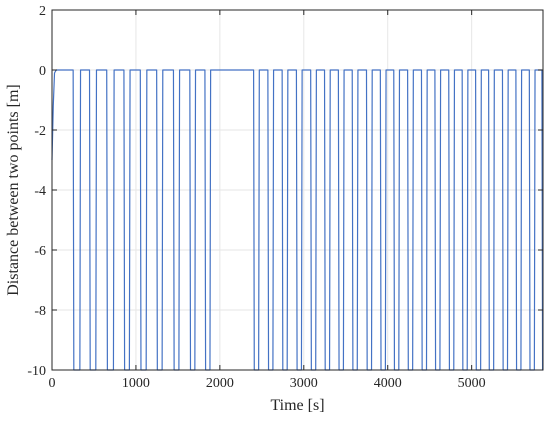  What do you see at coordinates (36, 371) in the screenshot?
I see `y-tick-label: -10` at bounding box center [36, 371].